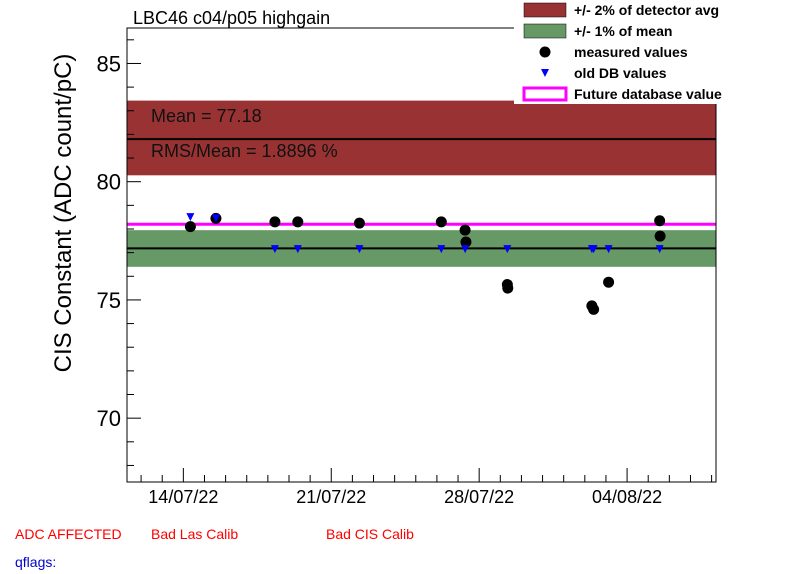 This screenshot has height=574, width=796. What do you see at coordinates (206, 116) in the screenshot?
I see `mean-annotation: Mean = 77.18` at bounding box center [206, 116].